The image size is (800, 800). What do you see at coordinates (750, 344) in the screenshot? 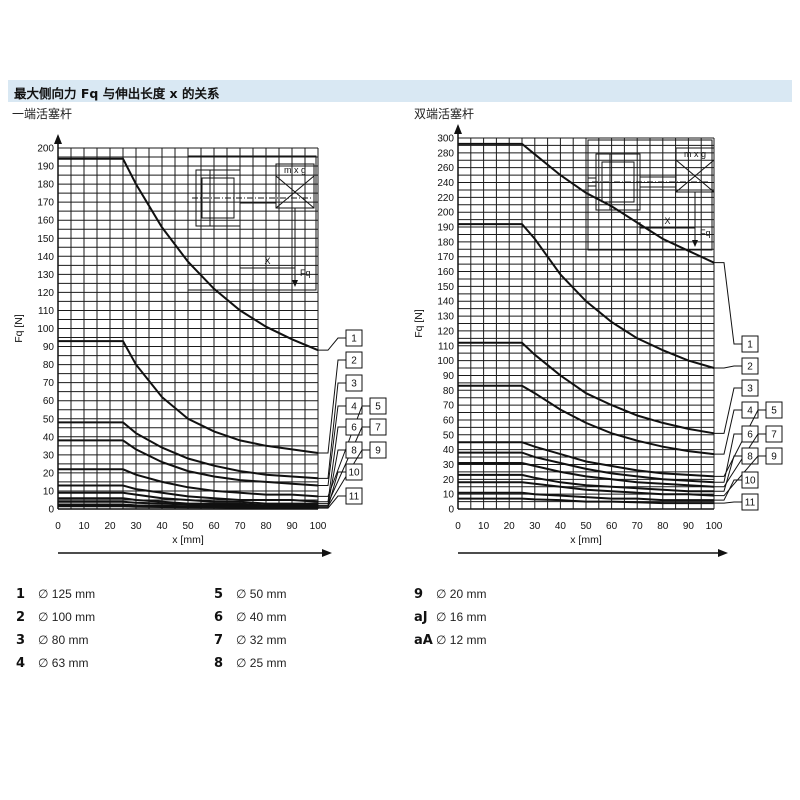
I see `series-label-1: 1` at bounding box center [750, 344].